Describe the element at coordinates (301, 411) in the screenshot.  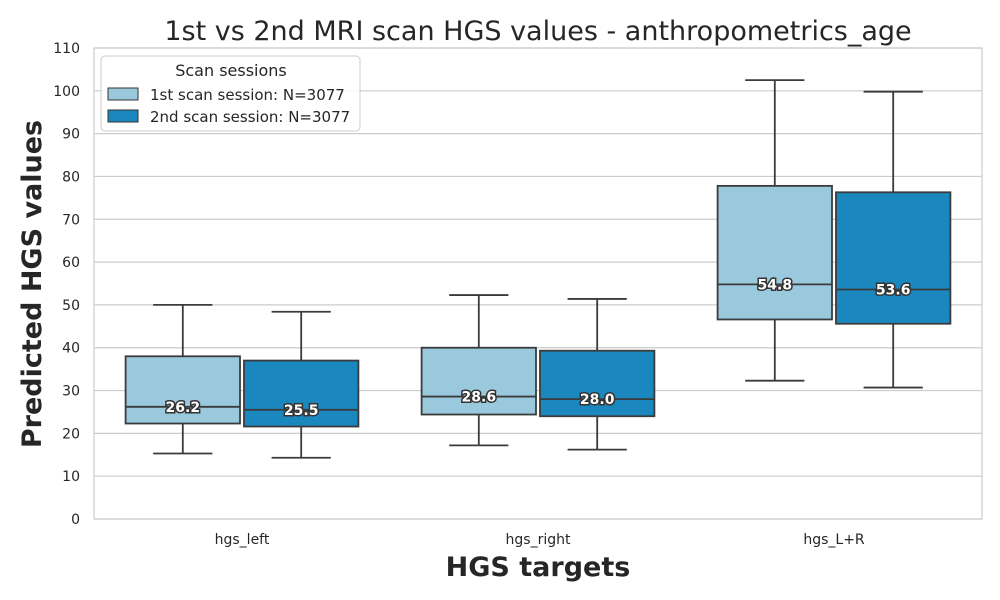
I see `median-value-label: 25.5` at that location.